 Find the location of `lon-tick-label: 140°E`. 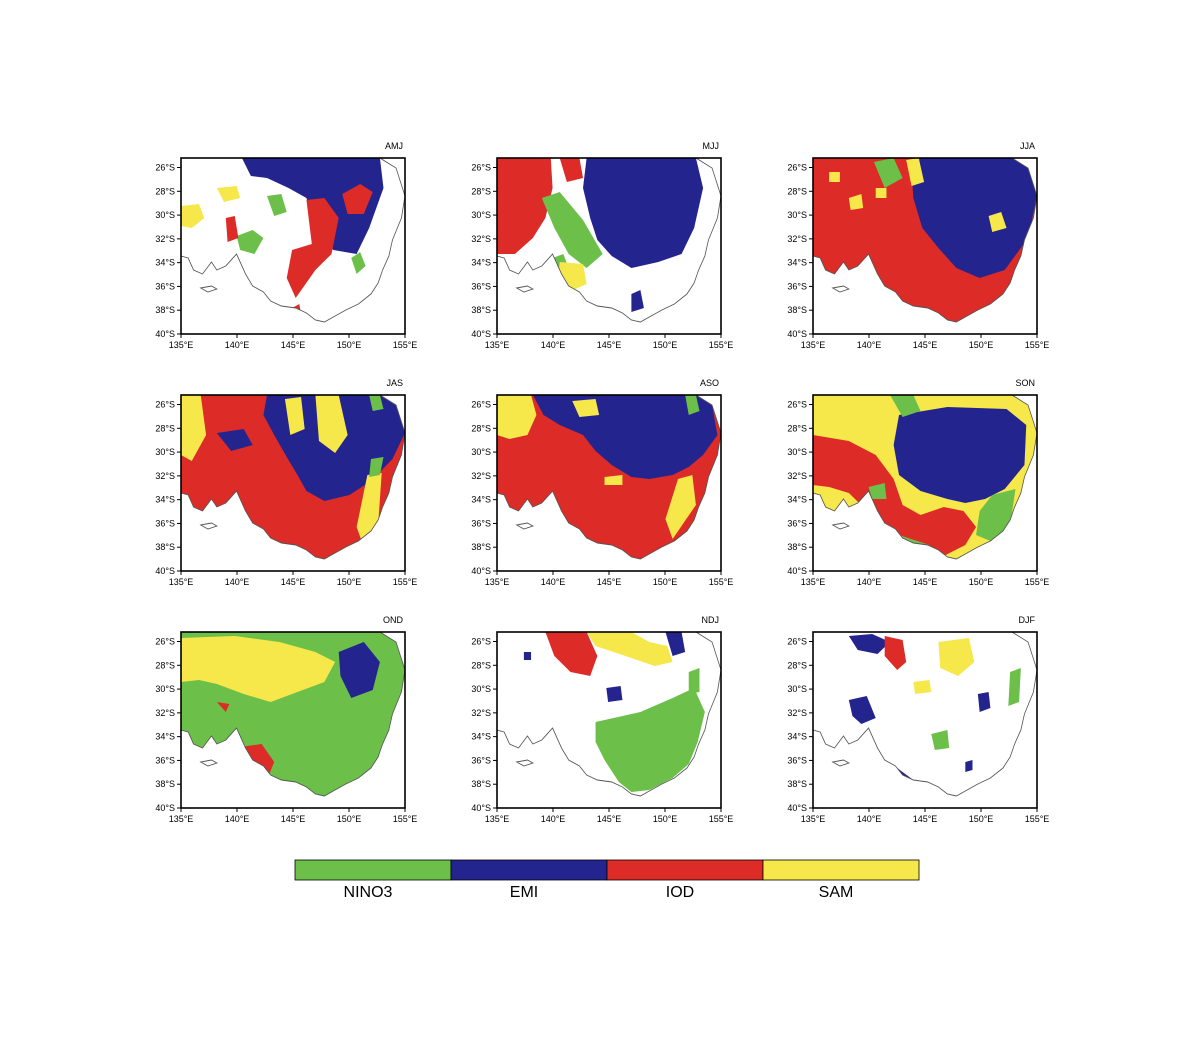

lon-tick-label: 140°E is located at coordinates (237, 582).